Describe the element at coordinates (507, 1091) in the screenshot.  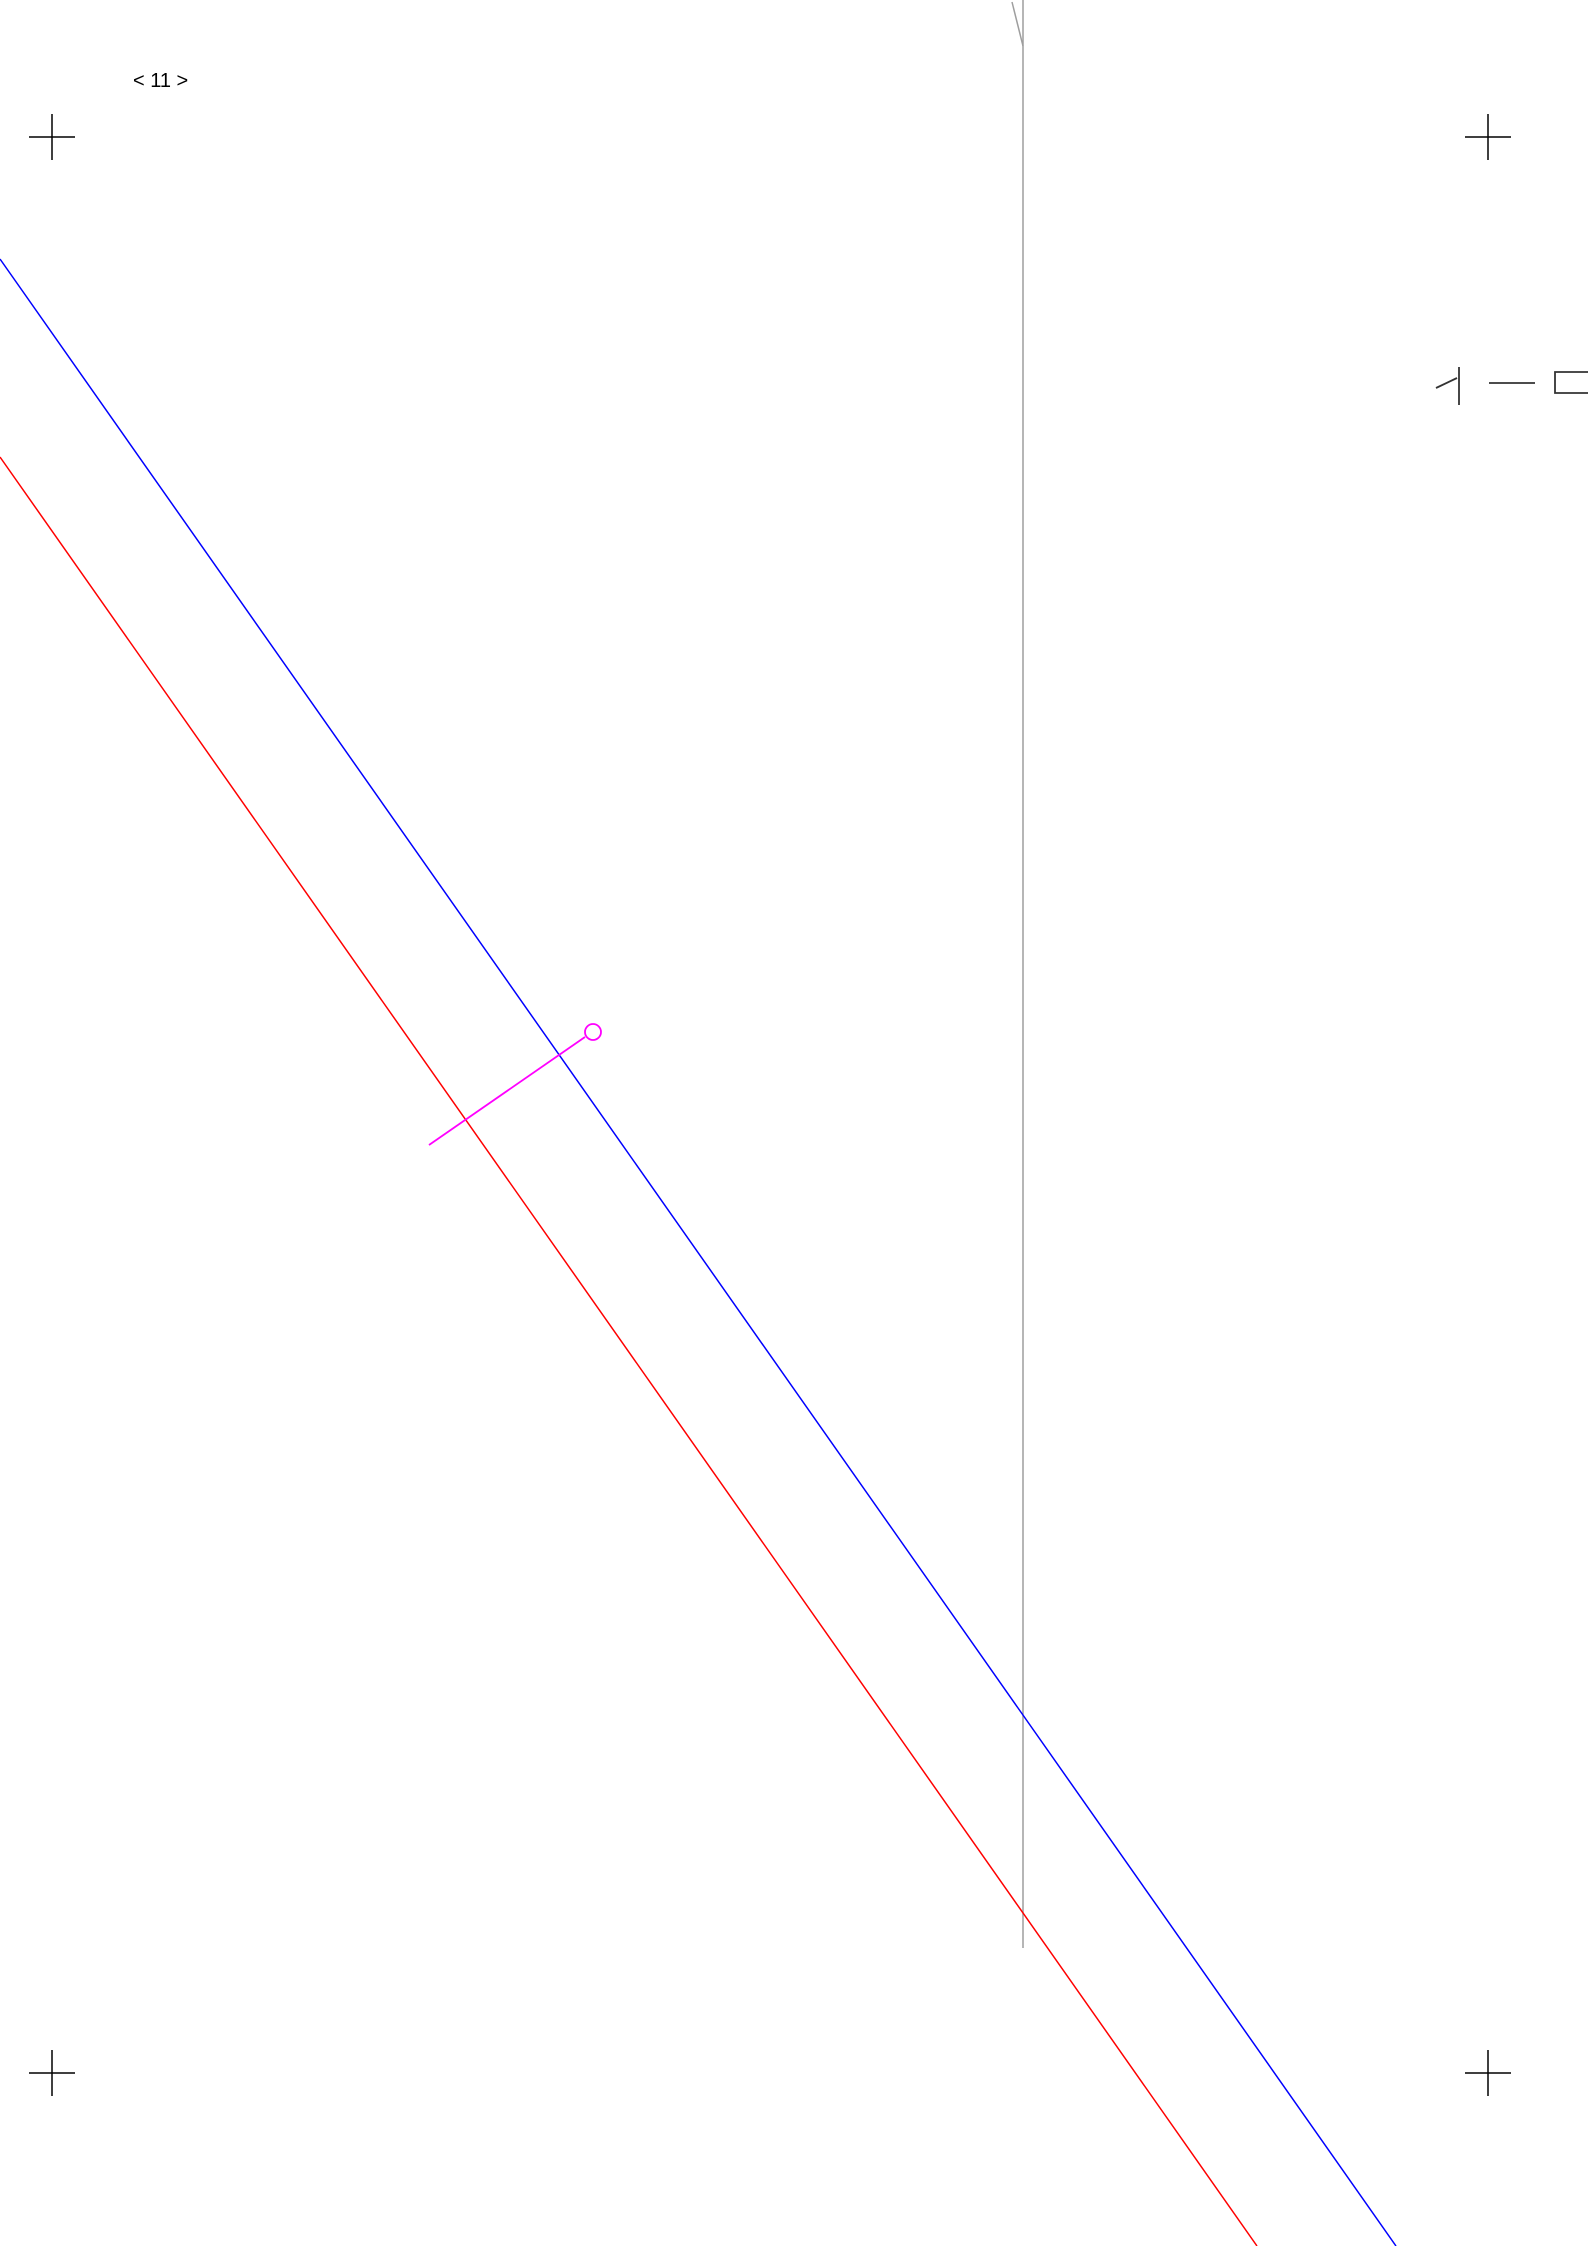
I see `marker-segment` at that location.